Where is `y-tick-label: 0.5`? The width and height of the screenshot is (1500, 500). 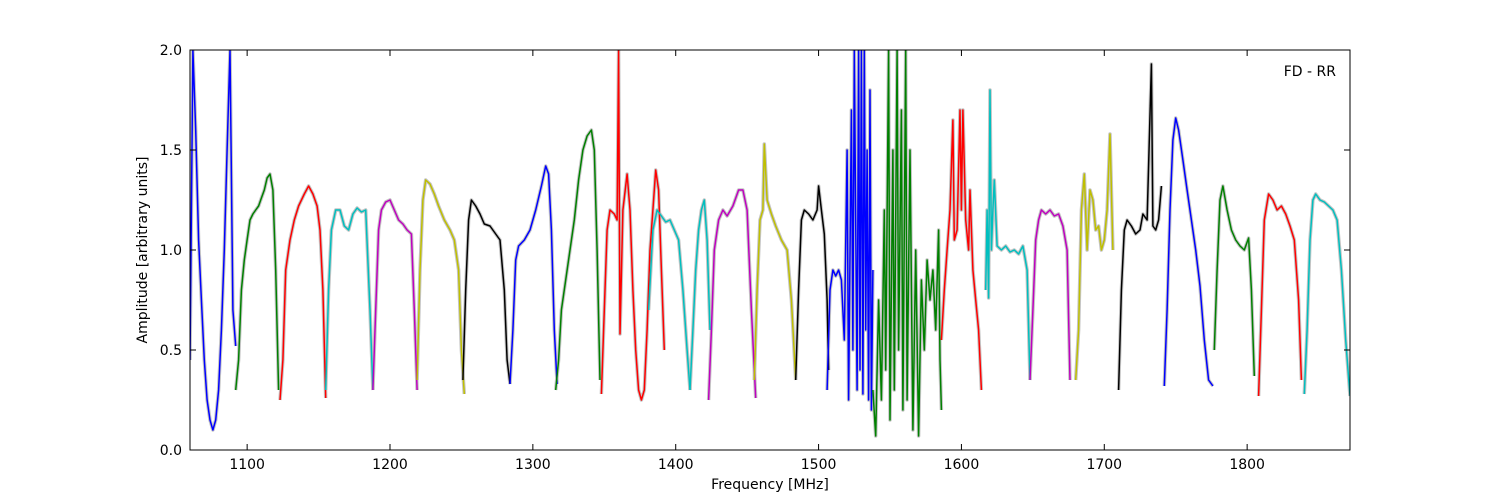 y-tick-label: 0.5 is located at coordinates (171, 351).